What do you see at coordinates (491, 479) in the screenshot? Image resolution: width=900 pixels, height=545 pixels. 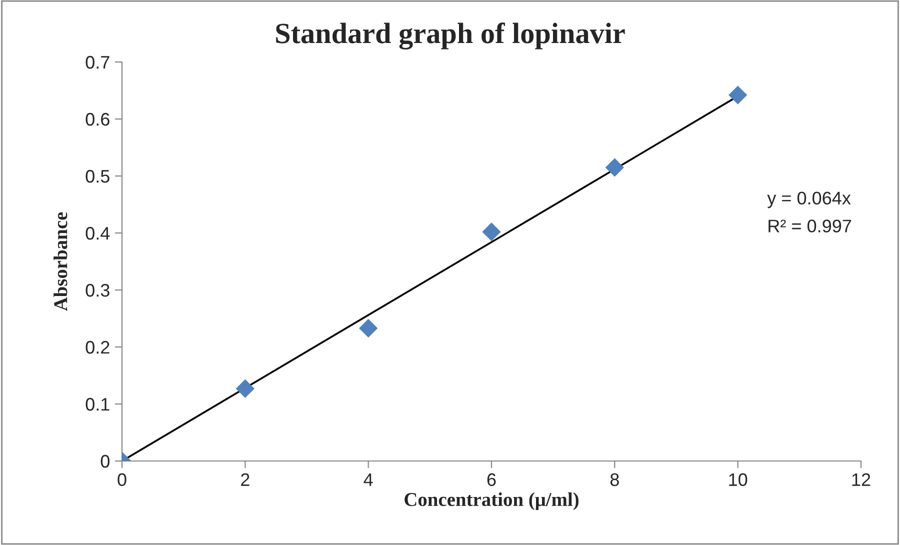 I see `x-tick-label: 6` at bounding box center [491, 479].